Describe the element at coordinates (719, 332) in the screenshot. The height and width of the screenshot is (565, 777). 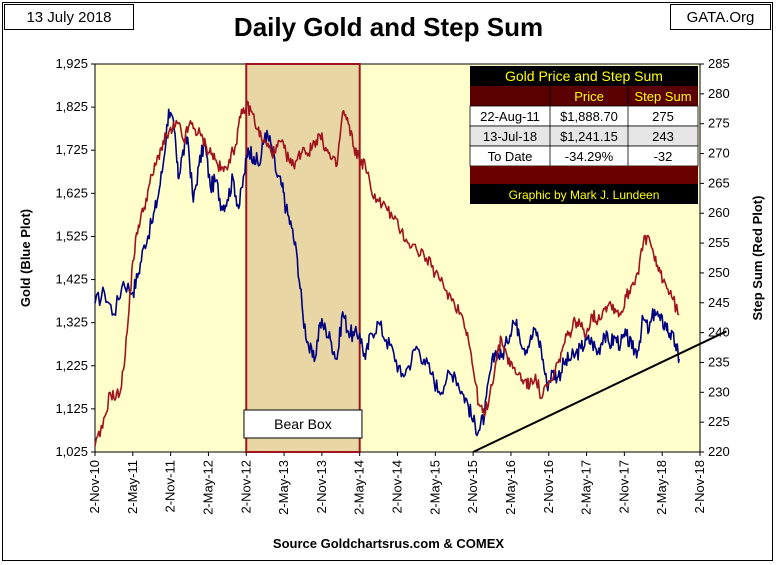
I see `y2-tick-label: 240` at that location.